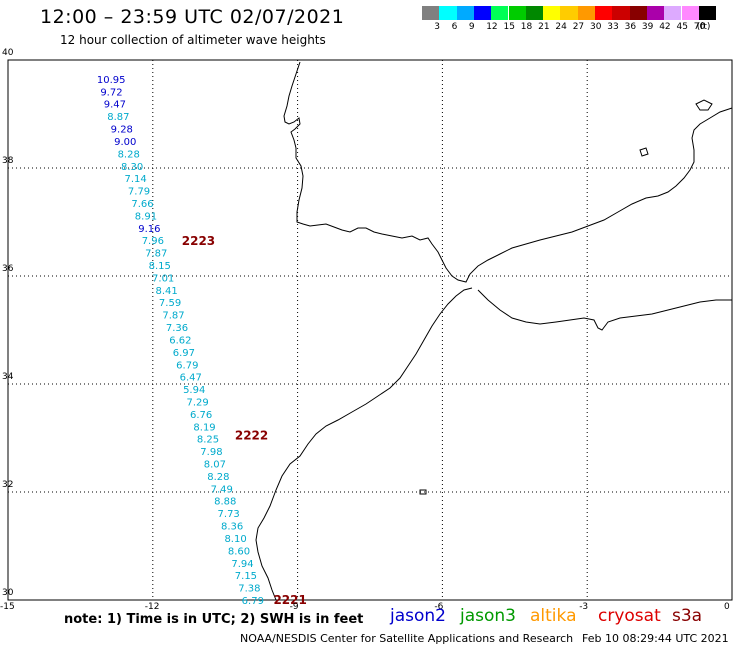  Describe the element at coordinates (418, 616) in the screenshot. I see `satellite-legend-jason2: jason2` at that location.